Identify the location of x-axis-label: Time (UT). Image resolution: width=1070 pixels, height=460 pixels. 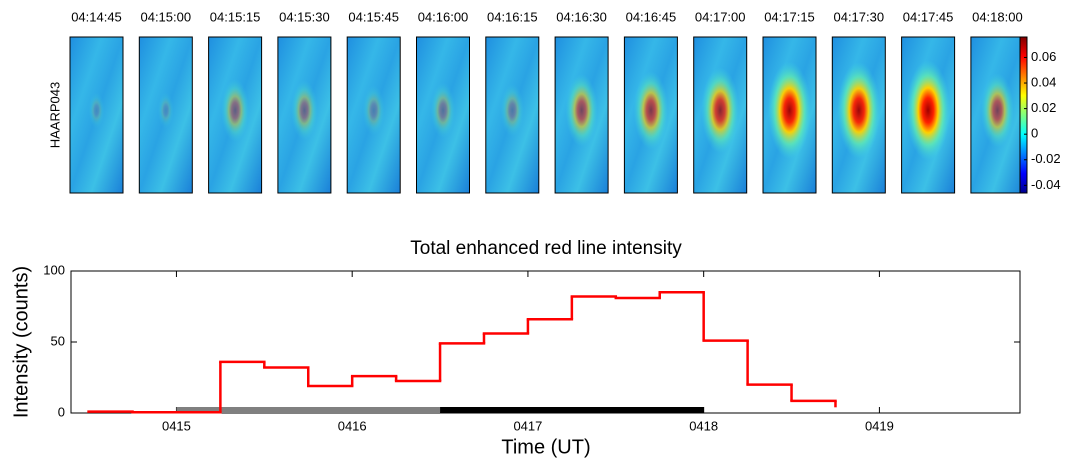
(545, 447).